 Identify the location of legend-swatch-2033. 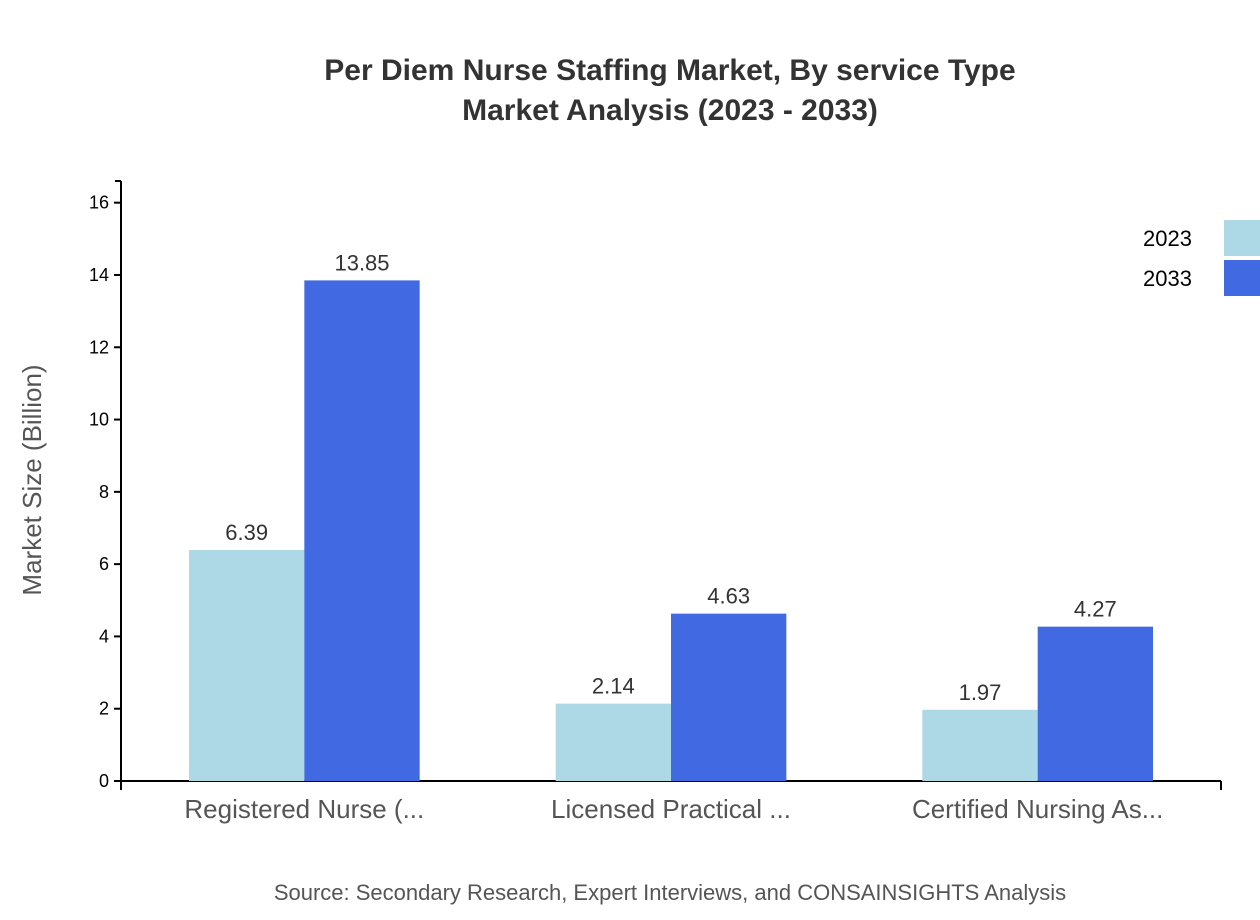
(1242, 278).